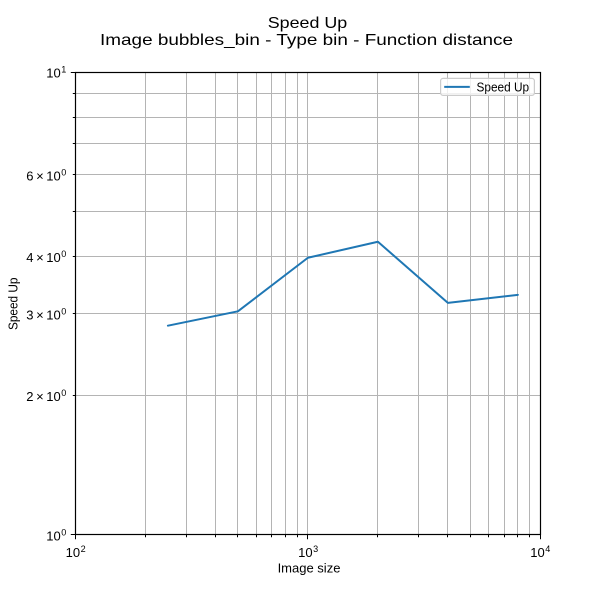  I want to click on svg-text: 6 × 100, so click(46, 176).